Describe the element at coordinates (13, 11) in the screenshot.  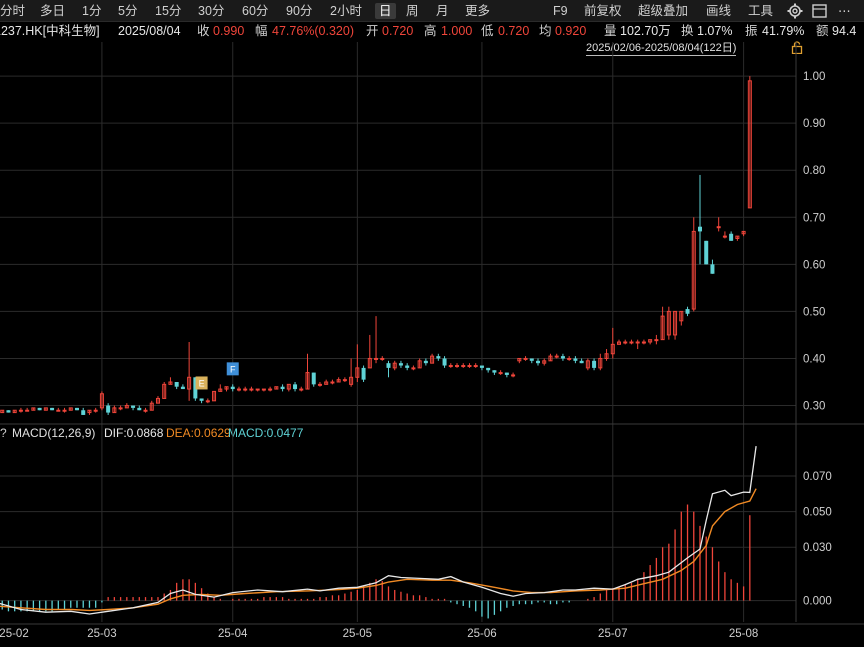
I see `period-tab-intraday: 分时` at that location.